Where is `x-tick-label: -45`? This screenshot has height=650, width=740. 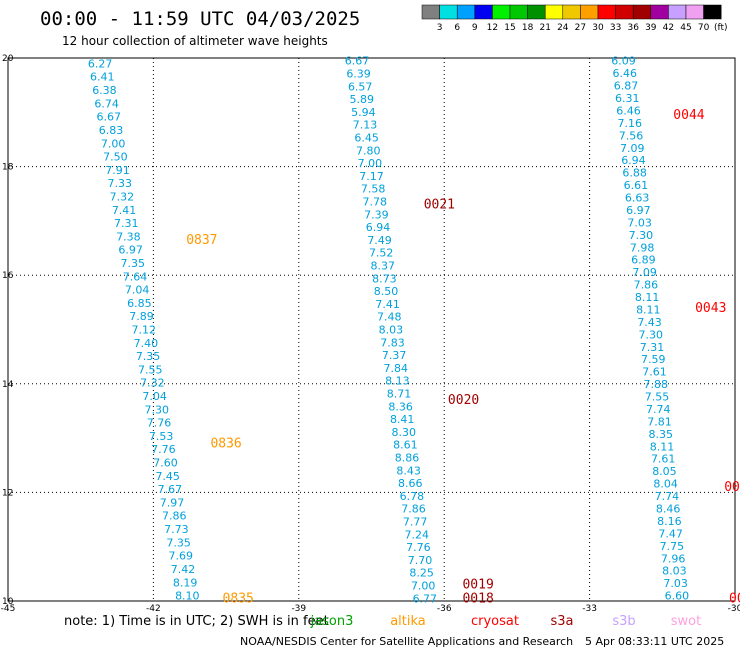 x-tick-label: -45 is located at coordinates (8, 609).